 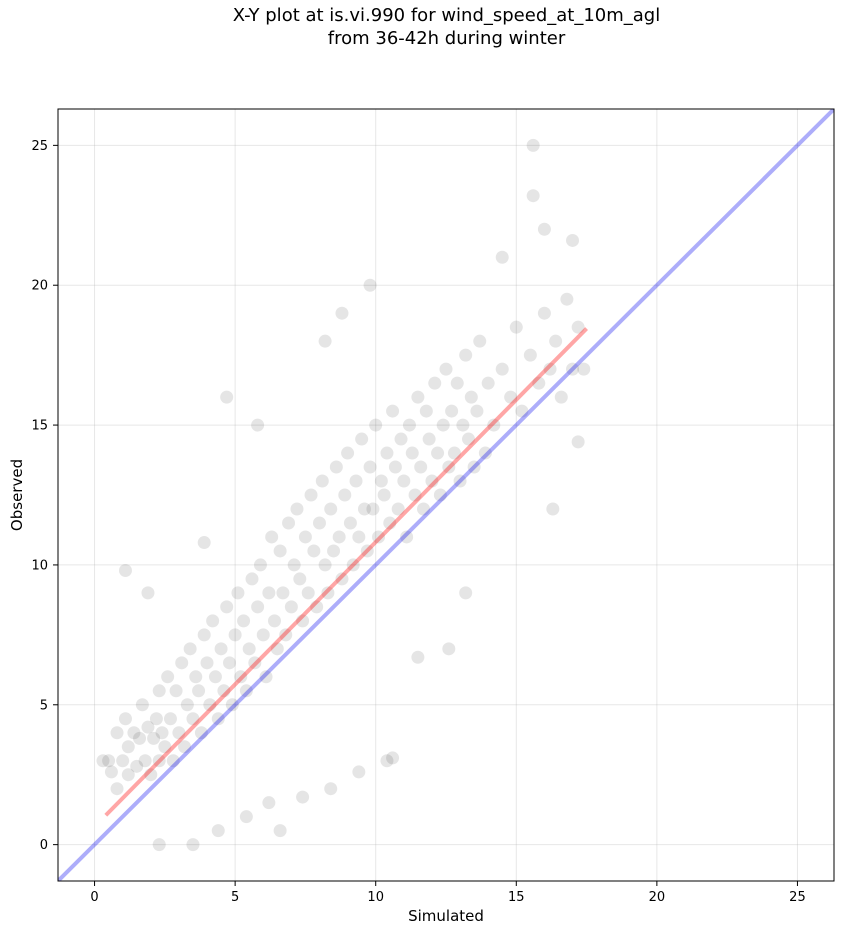 I want to click on y-axis-label: Observed, so click(x=17, y=495).